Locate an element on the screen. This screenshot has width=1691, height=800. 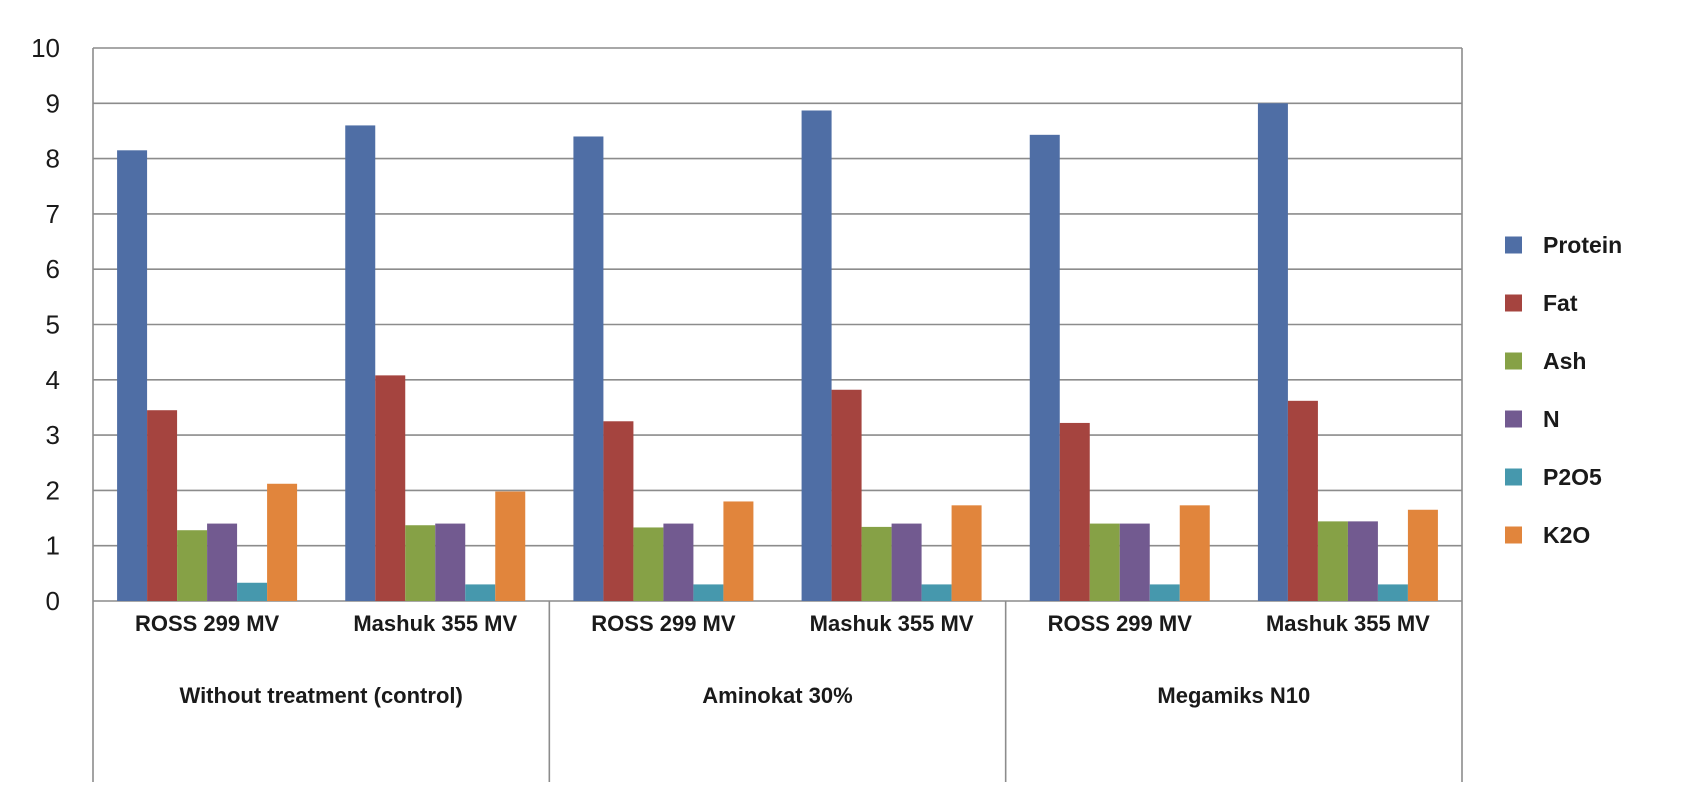
legend-label-p2o5: P2O5 is located at coordinates (1572, 477).